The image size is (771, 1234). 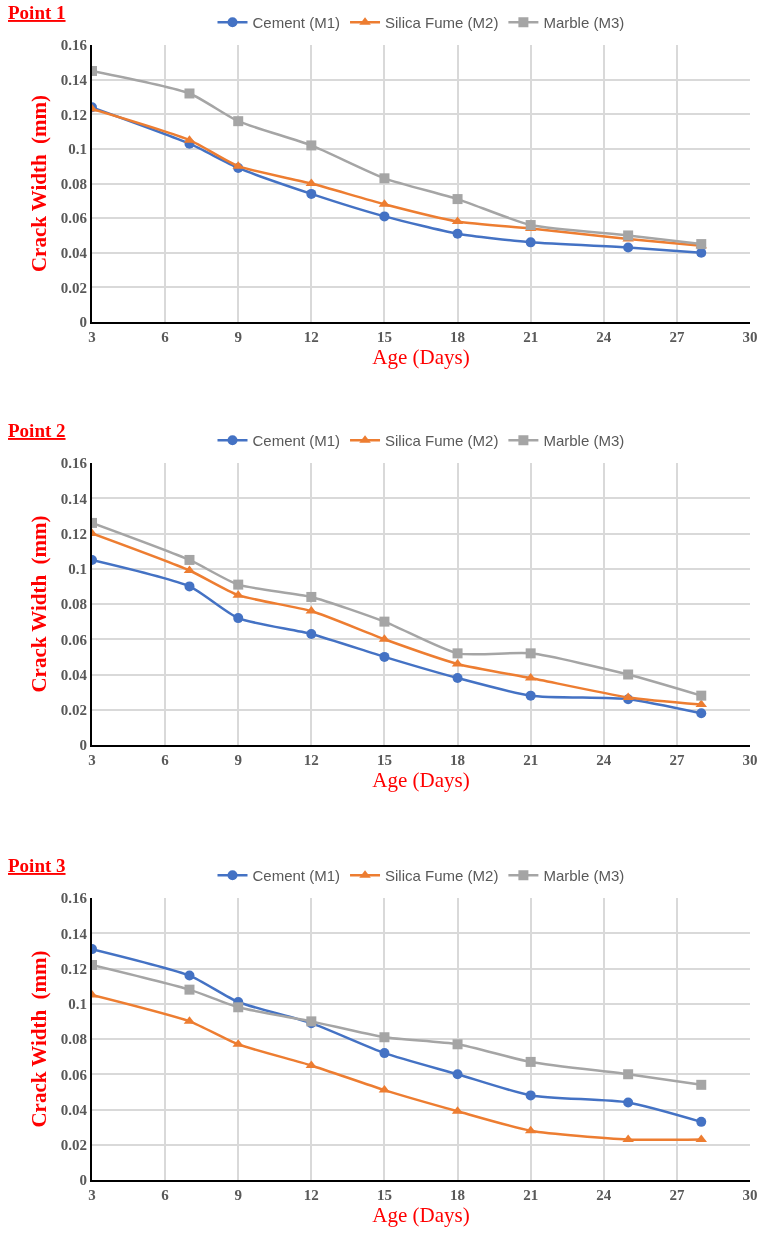 What do you see at coordinates (74, 933) in the screenshot?
I see `y-tick-label: 0.14` at bounding box center [74, 933].